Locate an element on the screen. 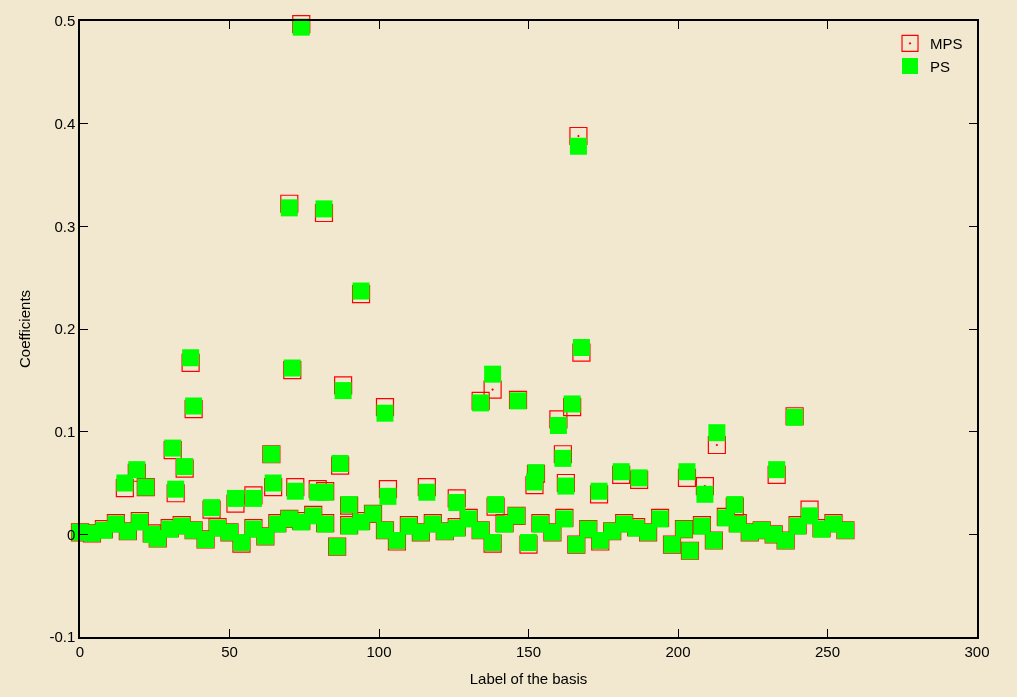 This screenshot has width=1017, height=697. y-tick-label: 0.3 is located at coordinates (65, 226).